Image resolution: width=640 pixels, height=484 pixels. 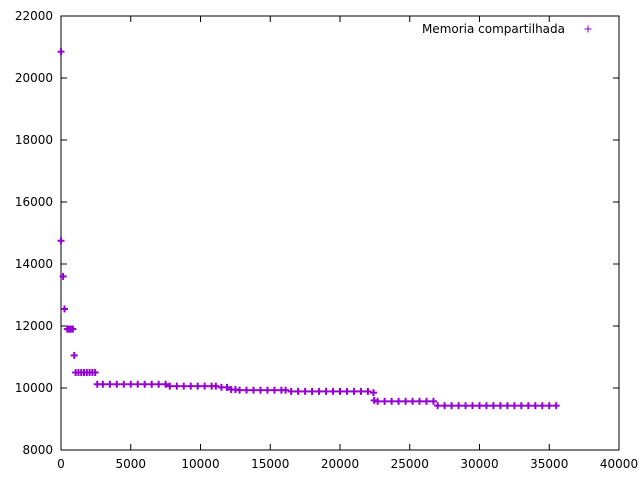 What do you see at coordinates (37, 450) in the screenshot?
I see `y-tick-label: 8000` at bounding box center [37, 450].